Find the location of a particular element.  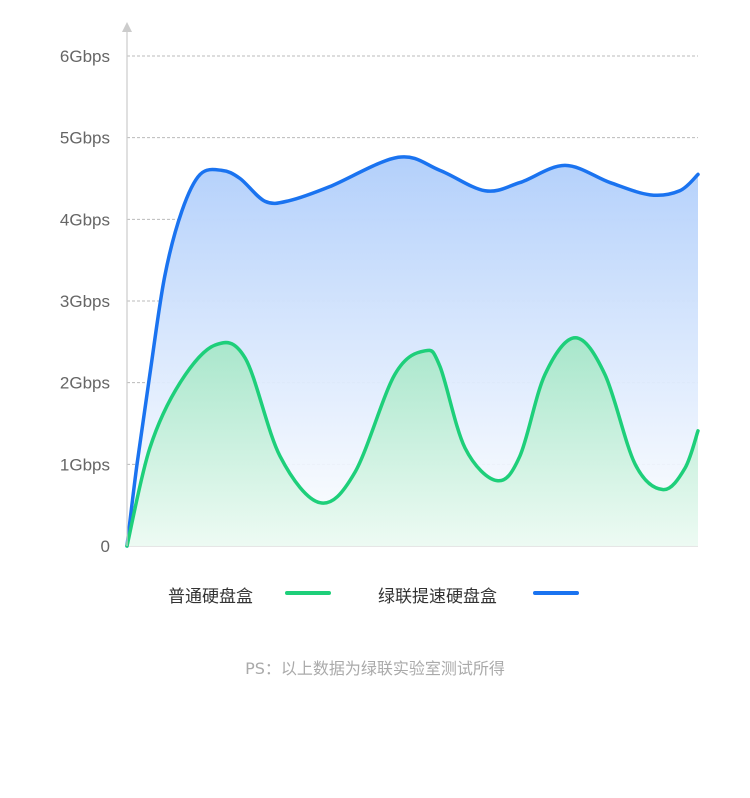

legend-label-ugreen: 绿联提速硬盘盒 is located at coordinates (437, 597).